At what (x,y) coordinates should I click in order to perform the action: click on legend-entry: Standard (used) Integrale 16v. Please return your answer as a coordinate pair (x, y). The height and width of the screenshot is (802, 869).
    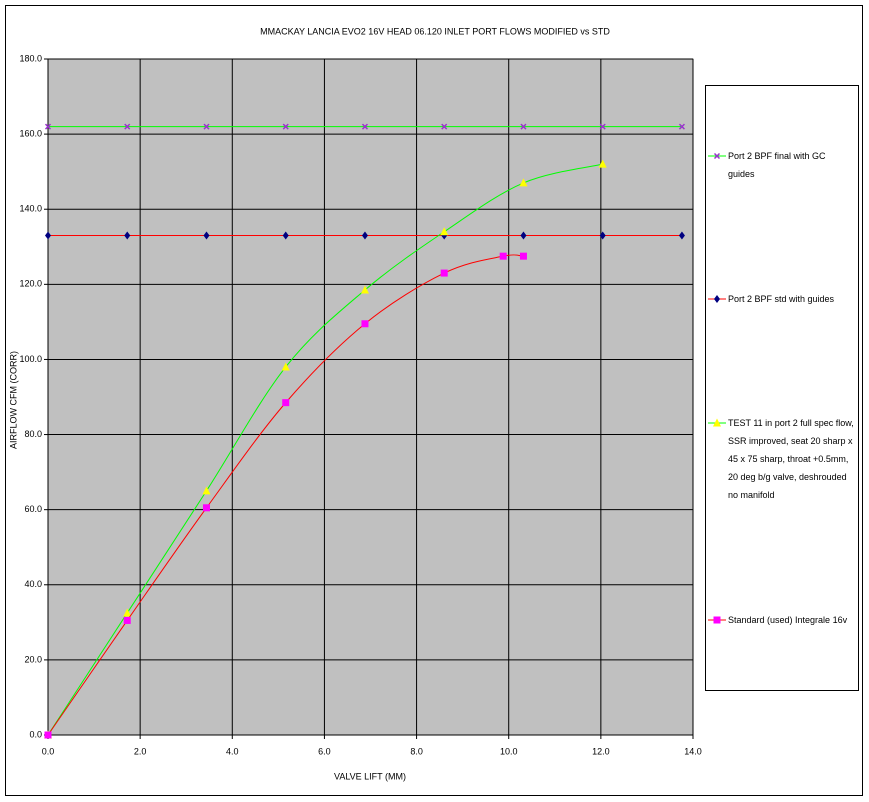
    Looking at the image, I should click on (782, 620).